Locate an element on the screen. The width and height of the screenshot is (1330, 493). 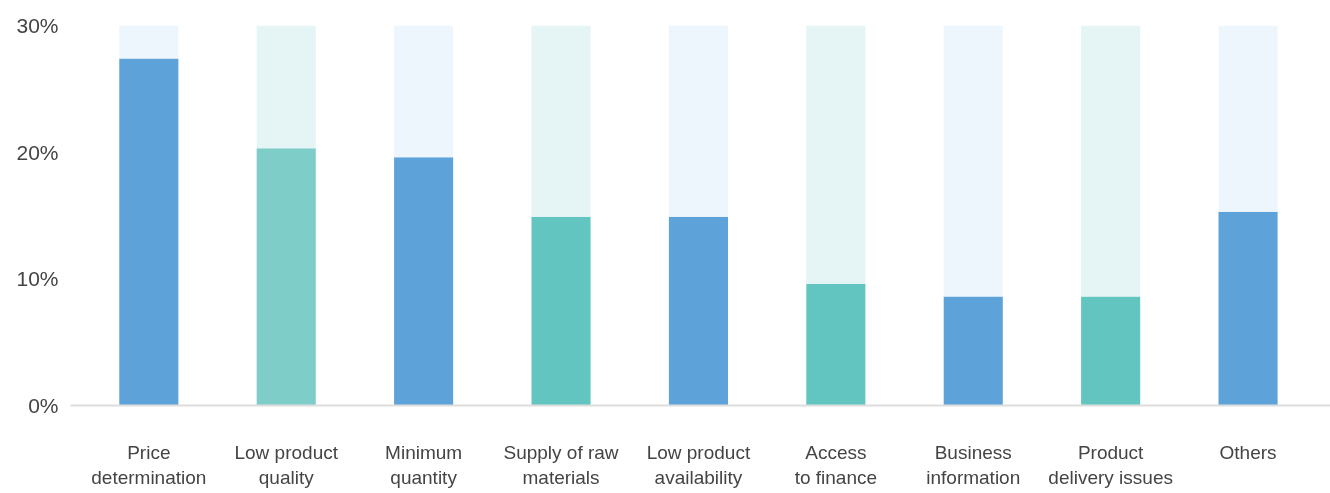
y-tick-label: 0% is located at coordinates (43, 405).